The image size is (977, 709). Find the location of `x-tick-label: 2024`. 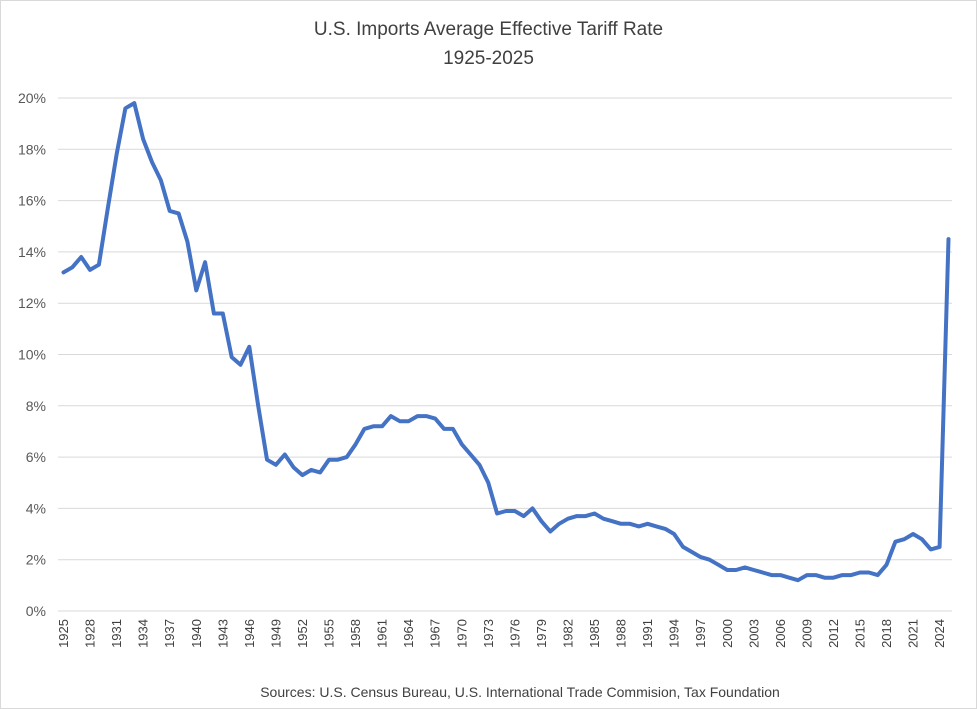

x-tick-label: 2024 is located at coordinates (939, 633).